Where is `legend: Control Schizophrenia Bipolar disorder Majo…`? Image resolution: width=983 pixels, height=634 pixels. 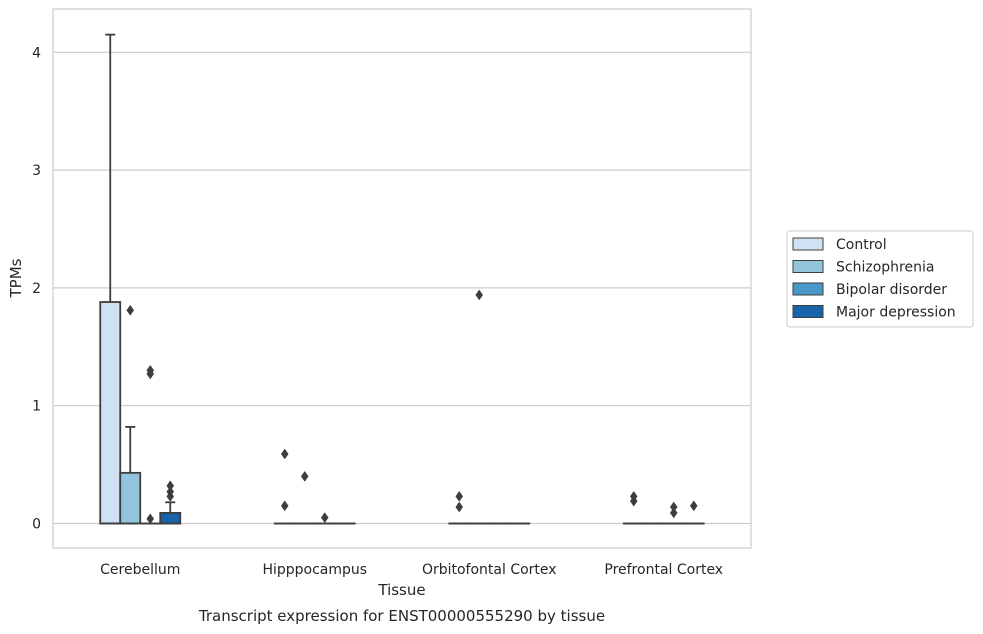
legend: Control Schizophrenia Bipolar disorder Majo… is located at coordinates (880, 279).